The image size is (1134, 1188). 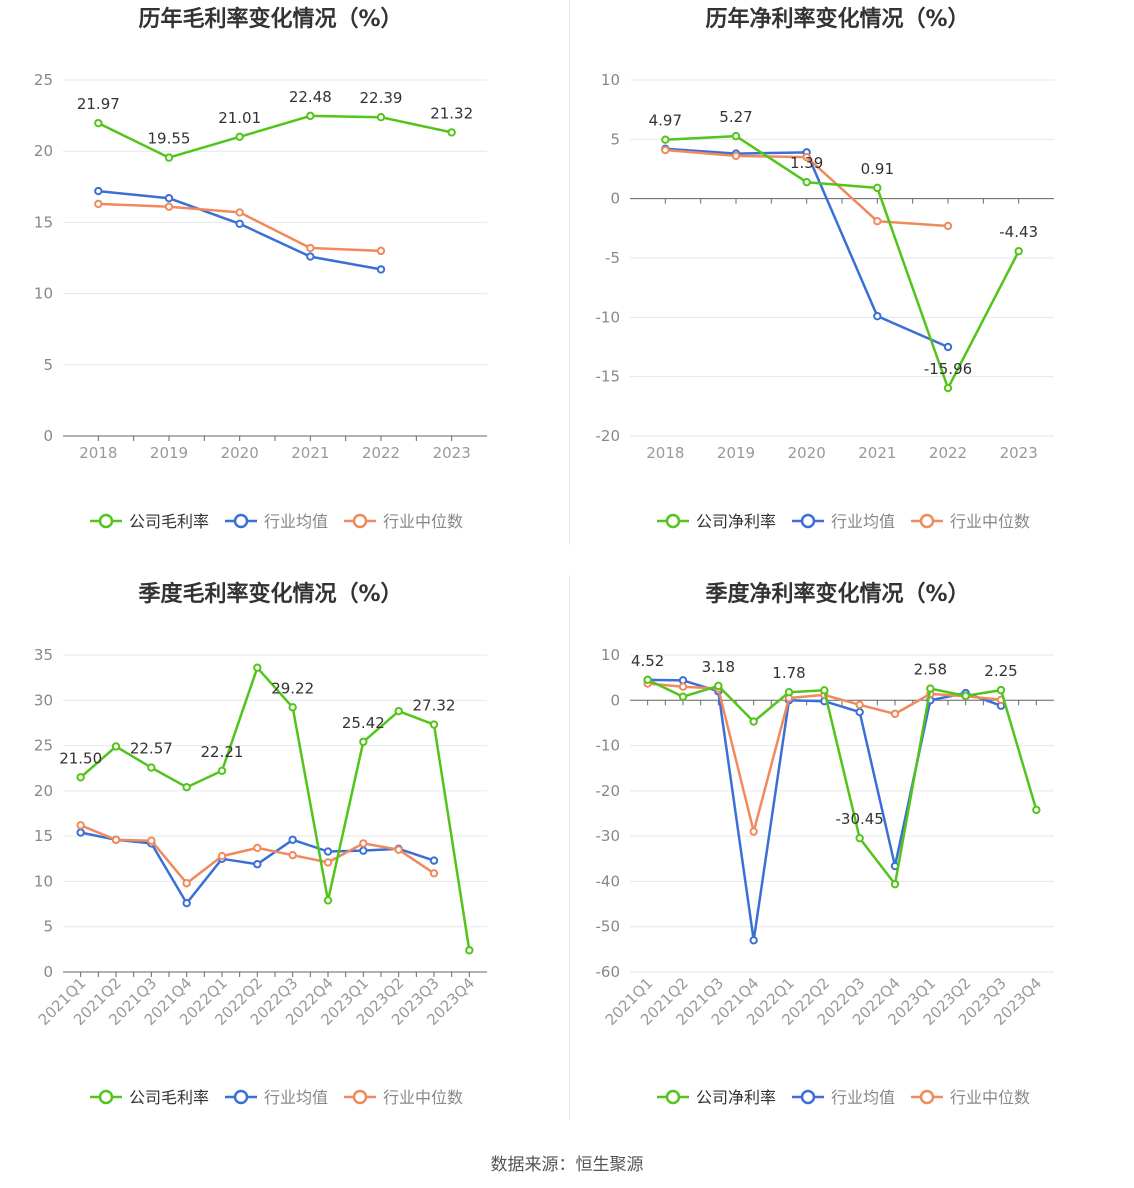 What do you see at coordinates (735, 117) in the screenshot?
I see `data-label: 5.27` at bounding box center [735, 117].